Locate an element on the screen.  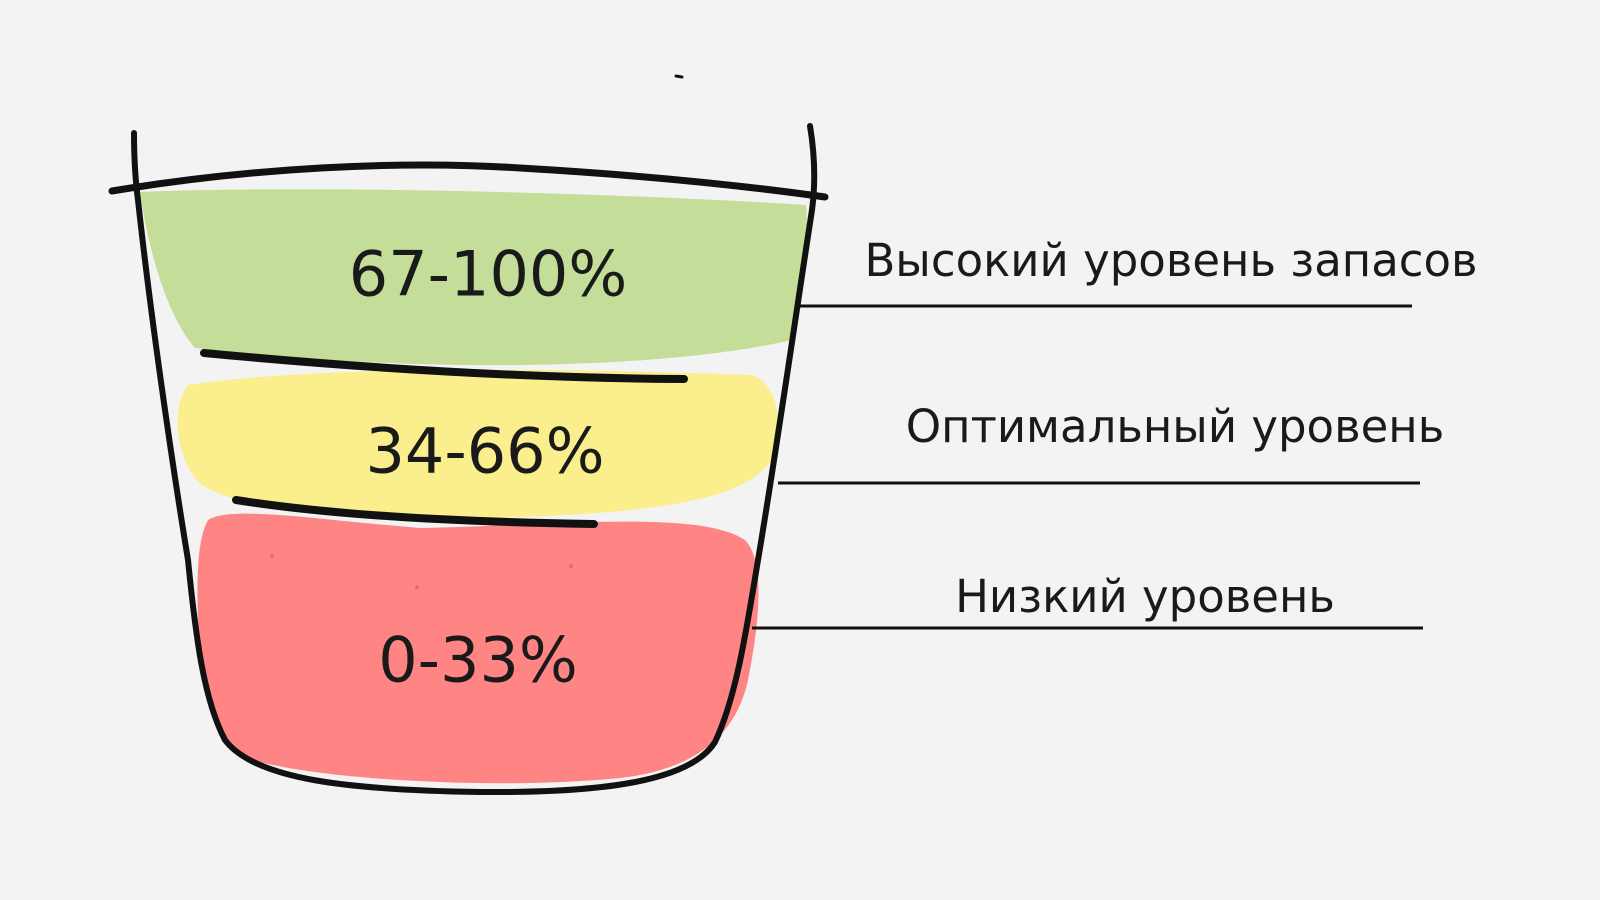
level-label-high: Высокий уровень запасов is located at coordinates (1171, 260).